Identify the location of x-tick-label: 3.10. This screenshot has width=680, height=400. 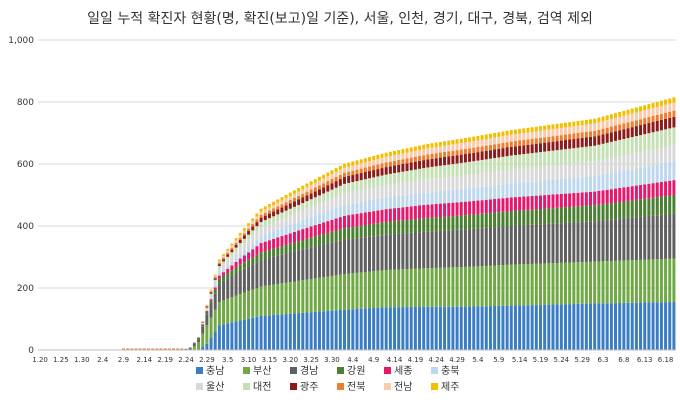
(249, 360).